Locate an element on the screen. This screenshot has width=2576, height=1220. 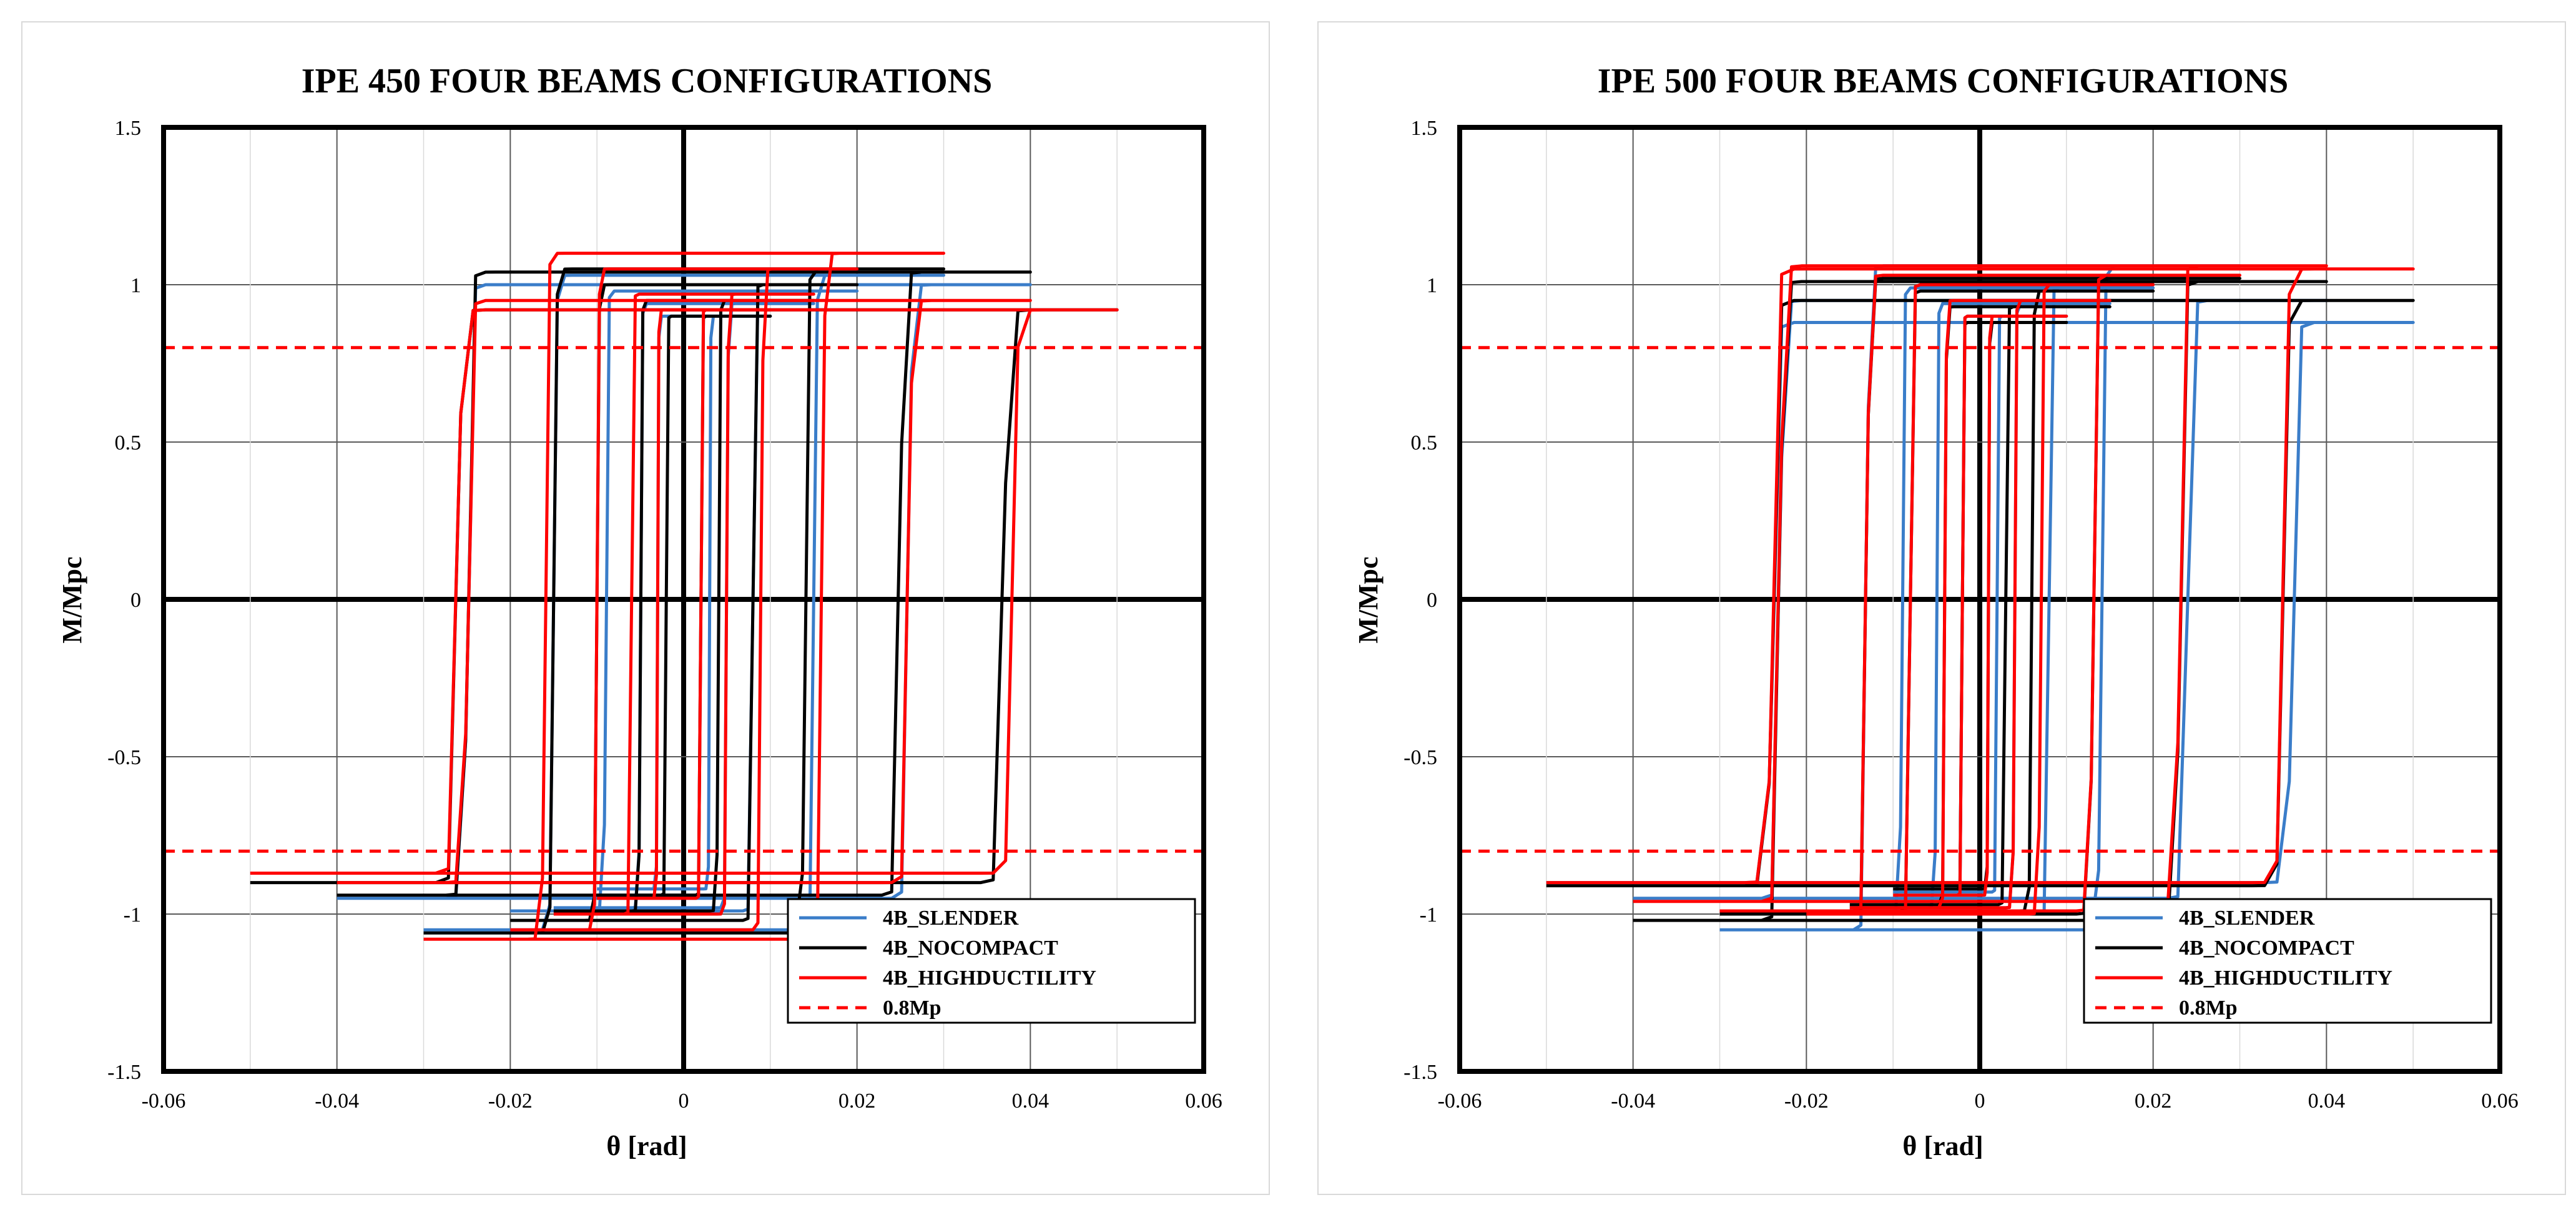
chart-title: IPE 500 FOUR BEAMS CONFIGURATIONS is located at coordinates (1943, 81).